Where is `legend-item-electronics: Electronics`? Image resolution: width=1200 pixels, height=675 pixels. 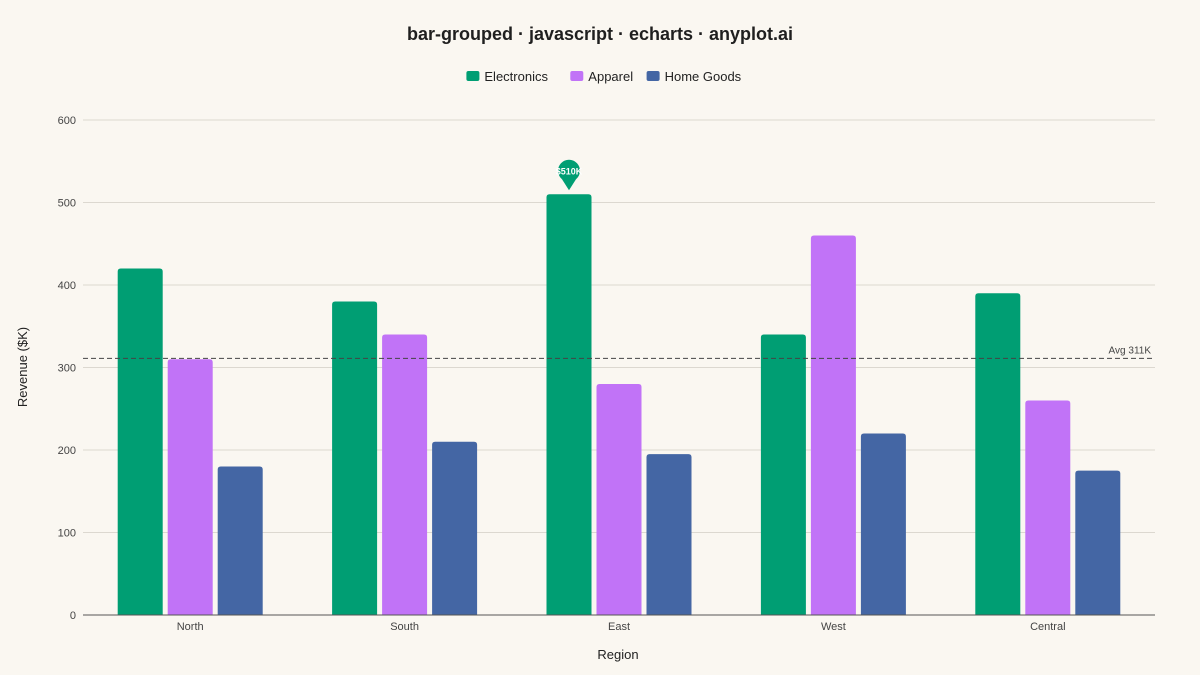
legend-item-electronics: Electronics is located at coordinates (507, 76).